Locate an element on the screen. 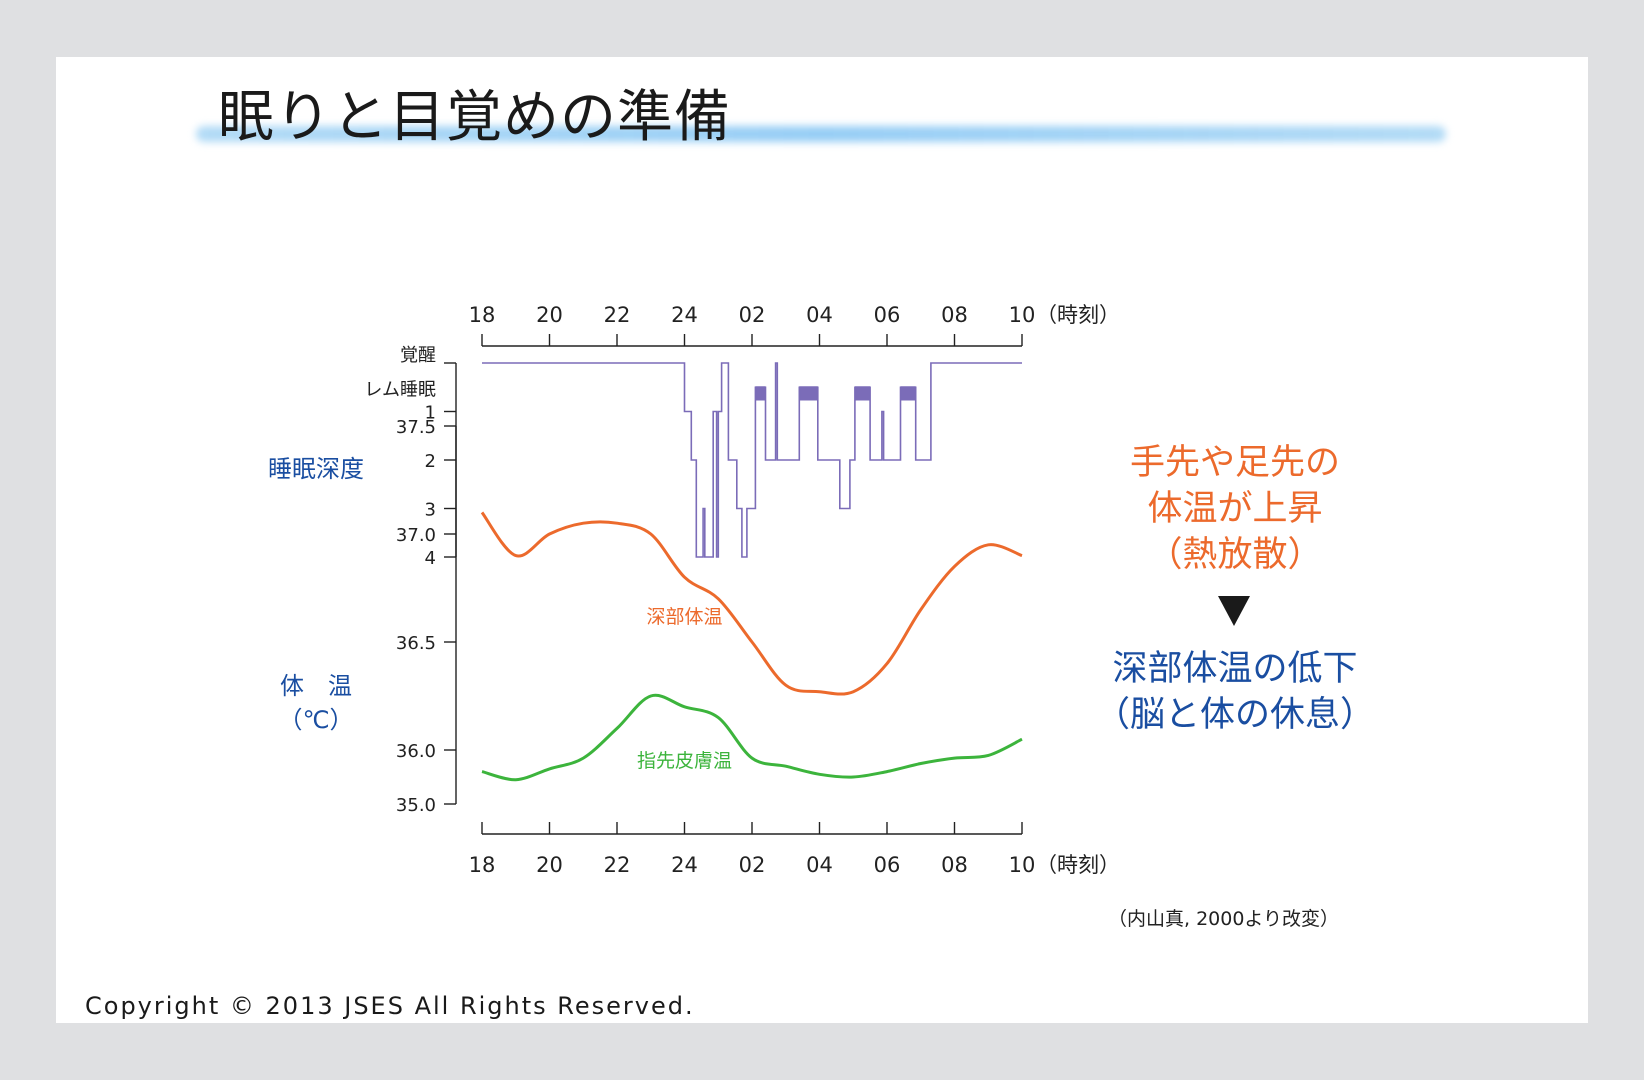  note-orange-line-3: （熱放散） is located at coordinates (1235, 555).